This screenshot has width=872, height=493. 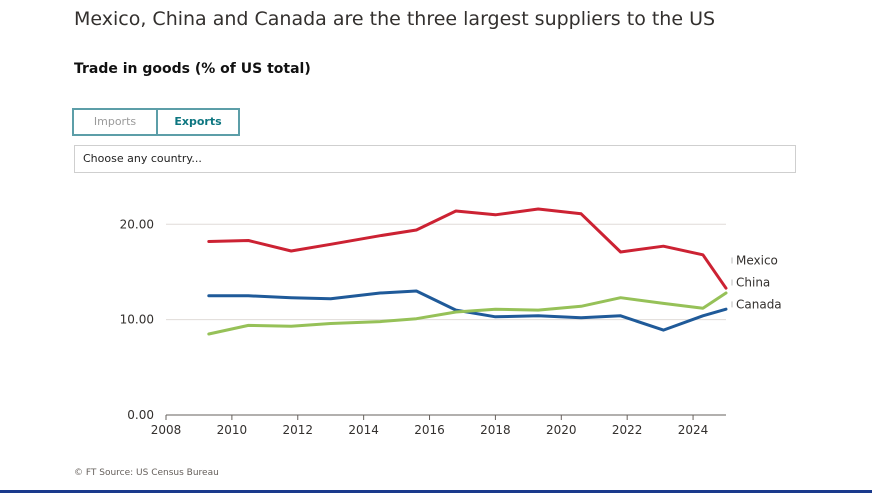 I want to click on x-tick-label: 2012, so click(x=297, y=430).